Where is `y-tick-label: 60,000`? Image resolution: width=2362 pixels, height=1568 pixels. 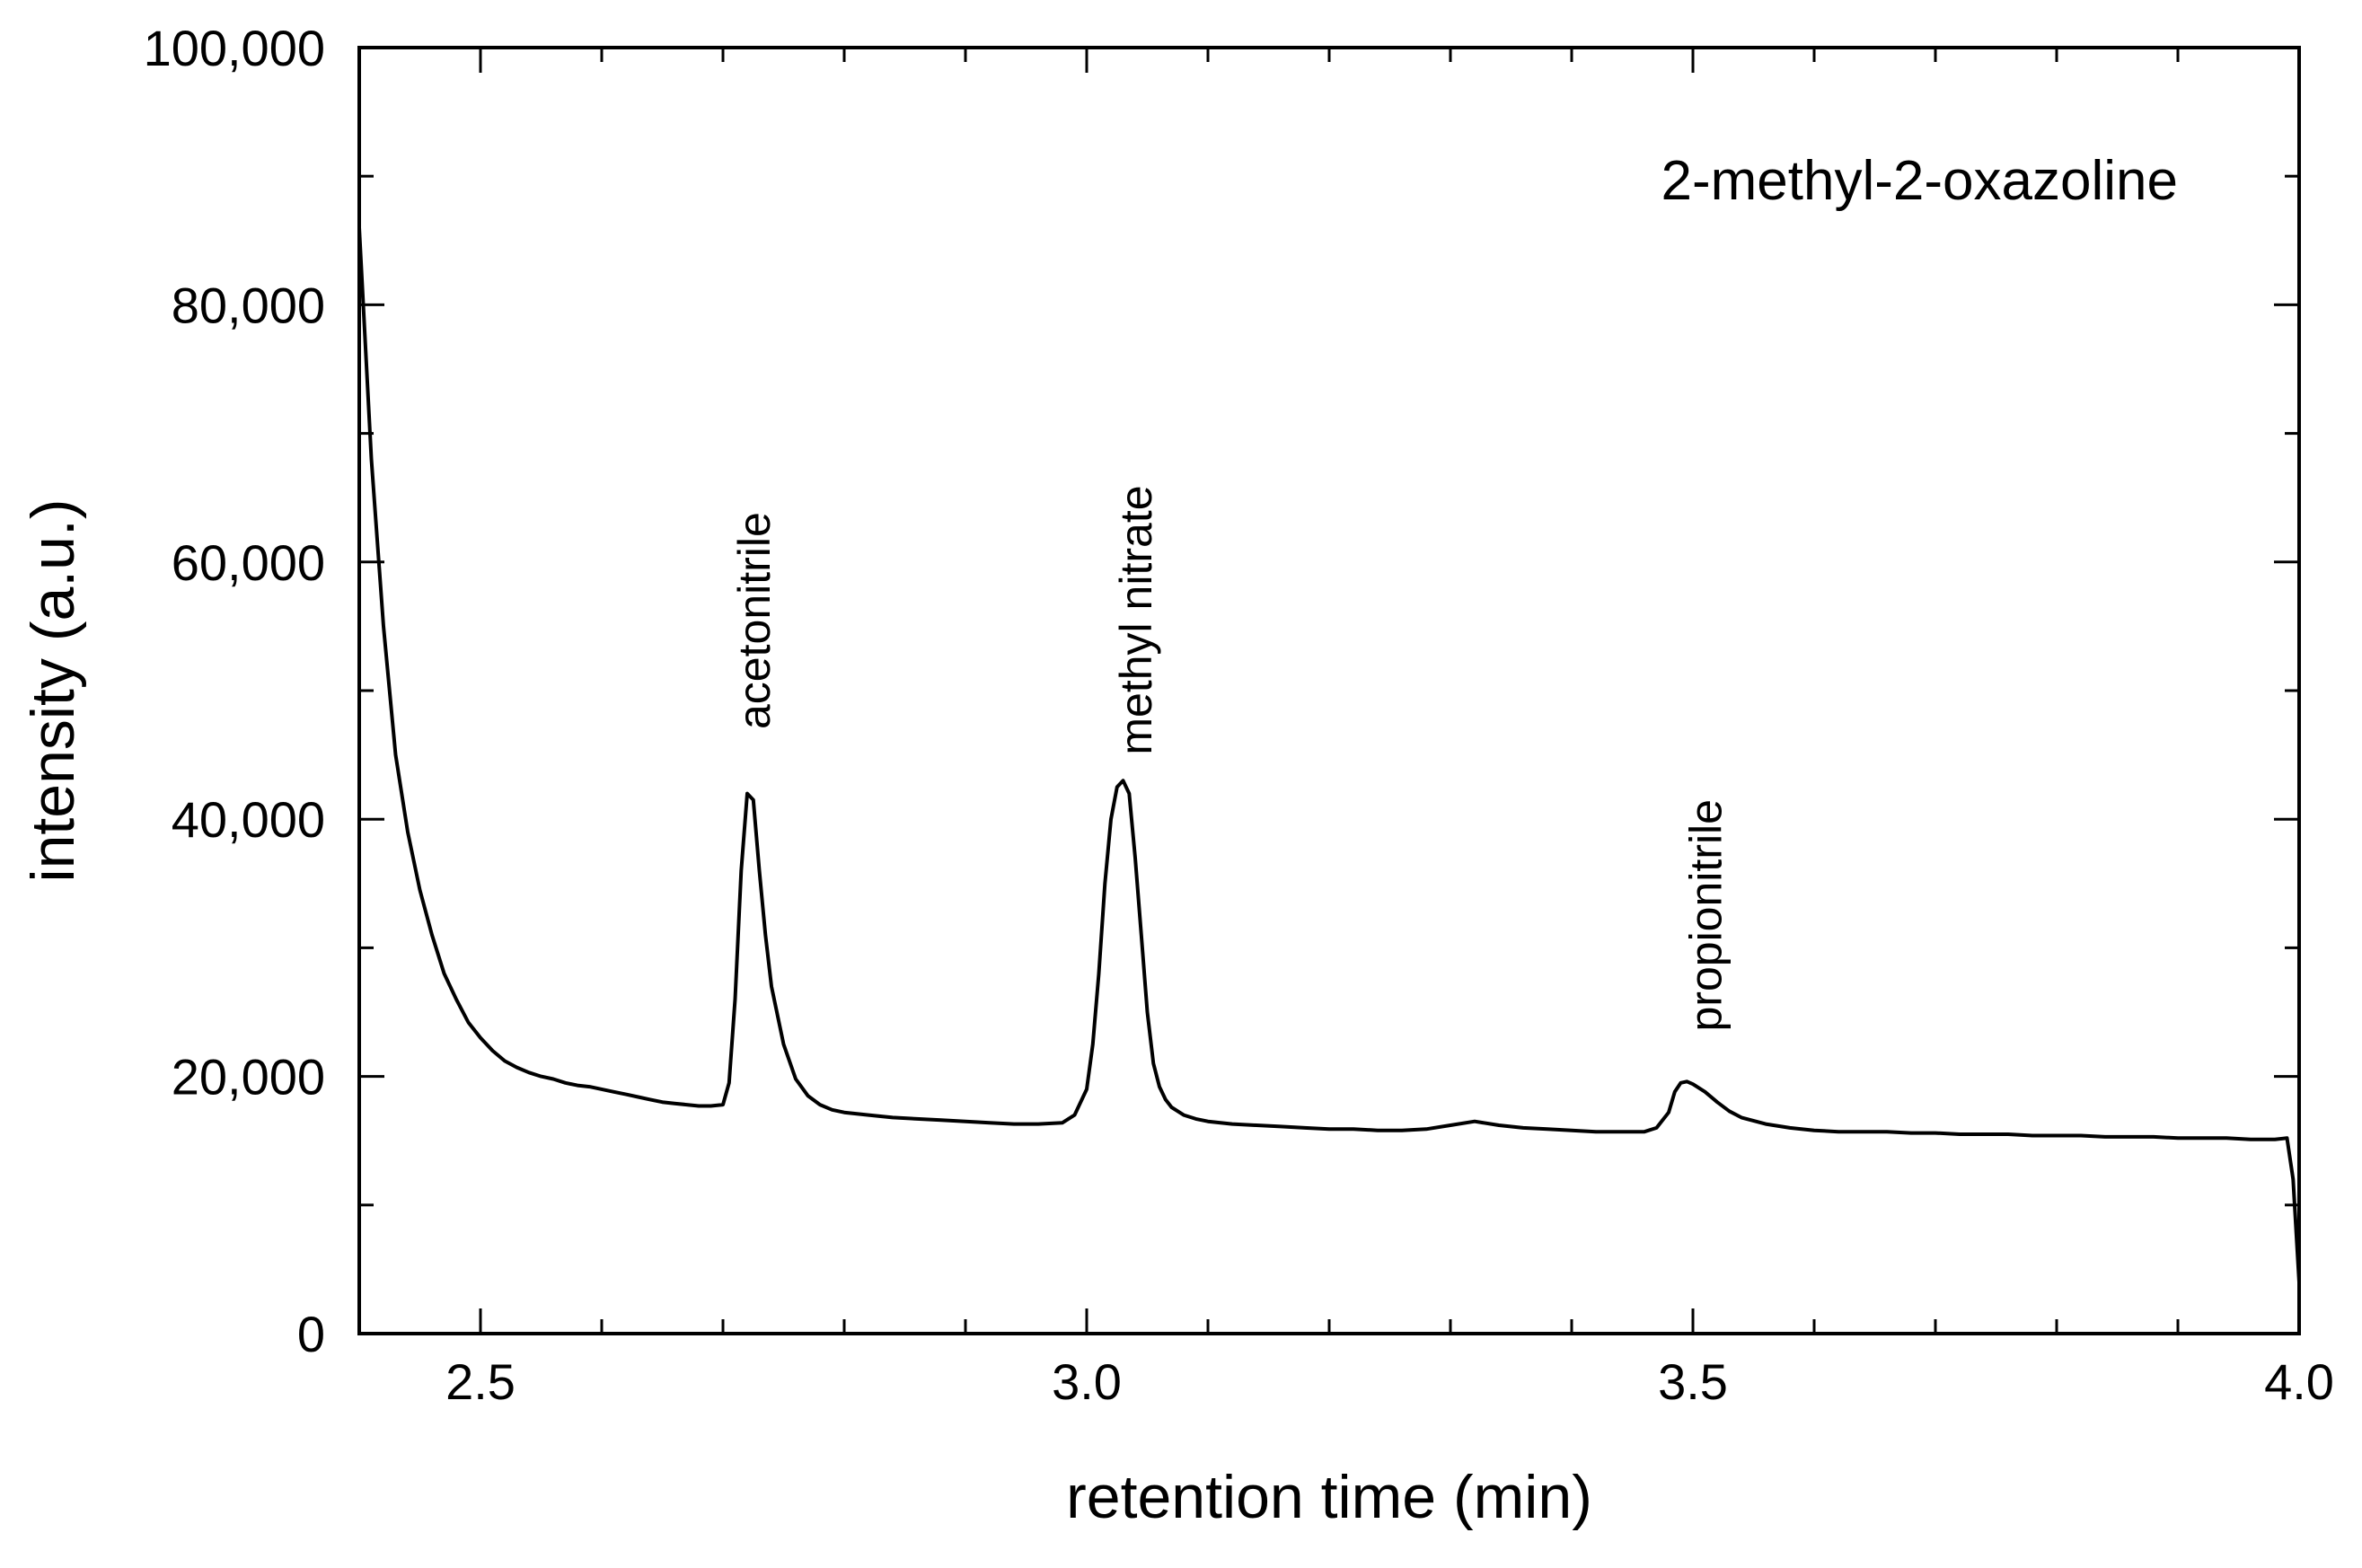 y-tick-label: 60,000 is located at coordinates (249, 562).